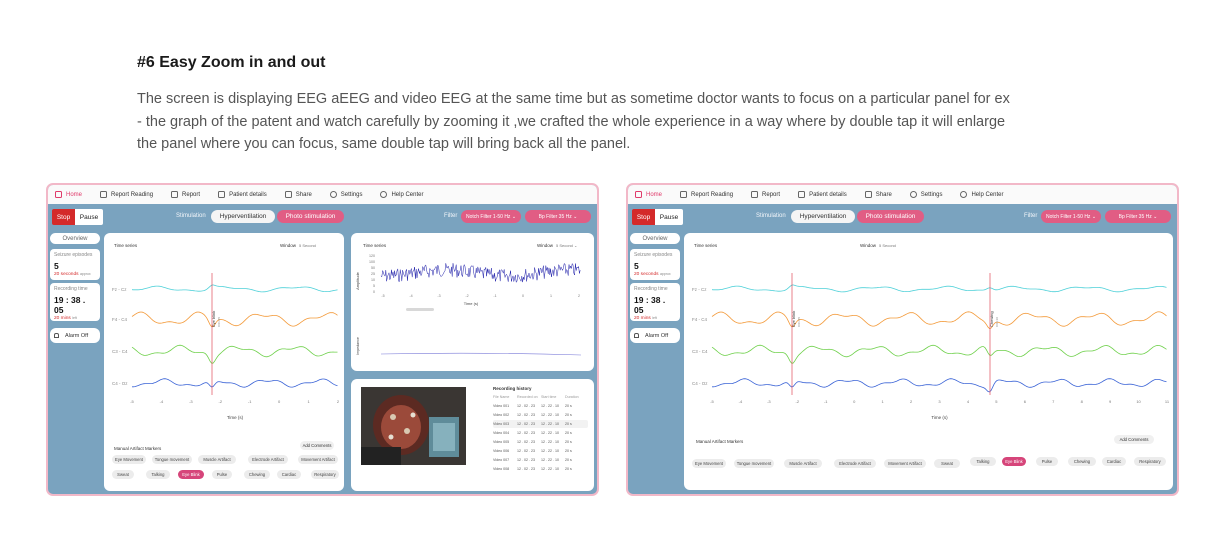  Describe the element at coordinates (540, 424) in the screenshot. I see `history-row: Video 003 12 . 02 . 23 12 . 22 . 10 20 s` at that location.